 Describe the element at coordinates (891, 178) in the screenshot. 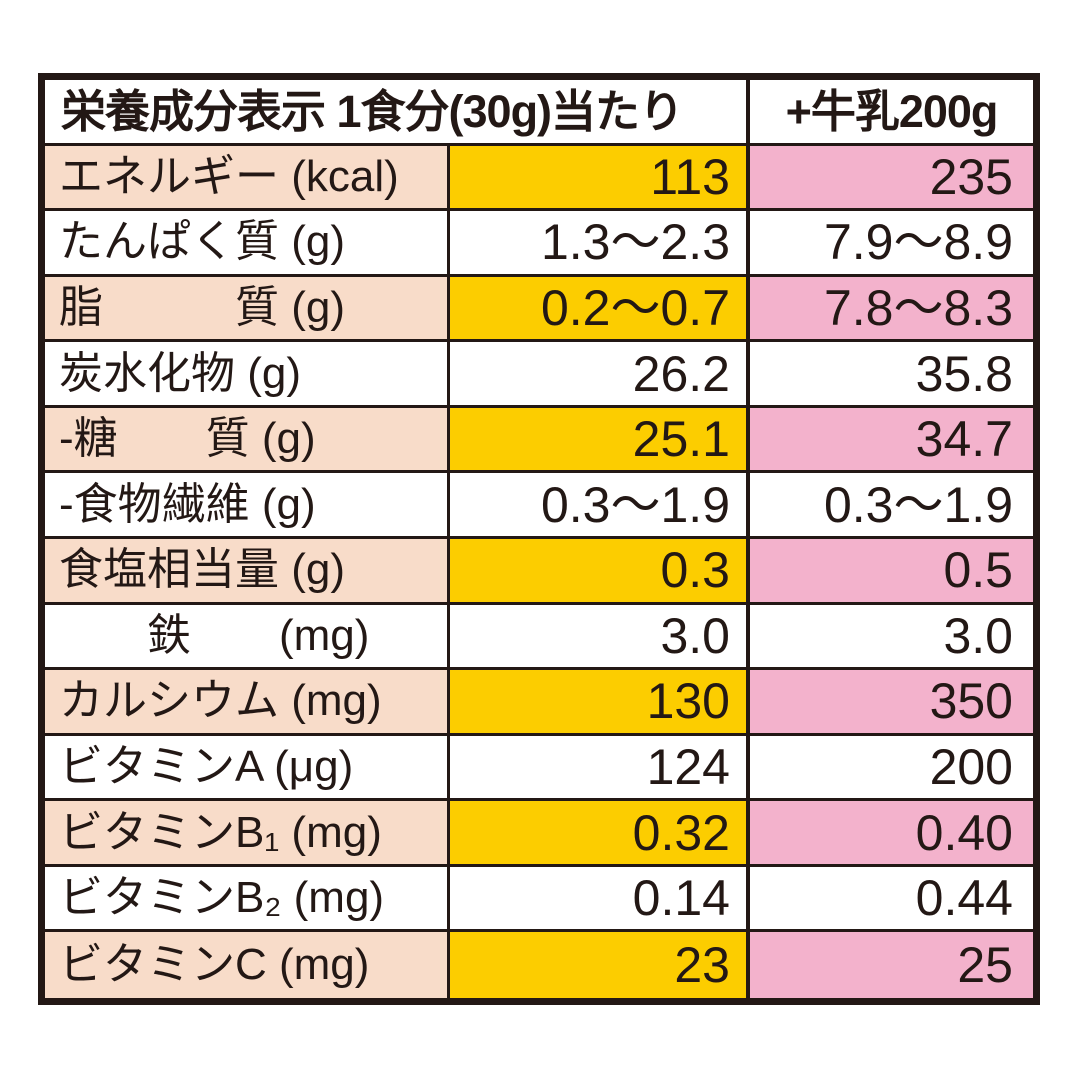

I see `with-milk-value: 235` at that location.